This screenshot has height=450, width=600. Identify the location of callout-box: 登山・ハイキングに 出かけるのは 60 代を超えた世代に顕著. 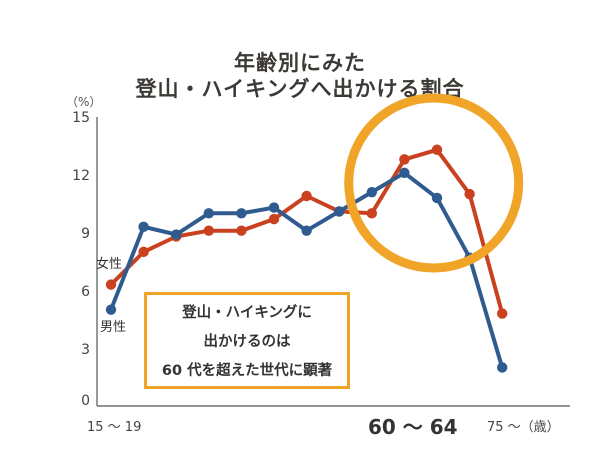
(247, 340).